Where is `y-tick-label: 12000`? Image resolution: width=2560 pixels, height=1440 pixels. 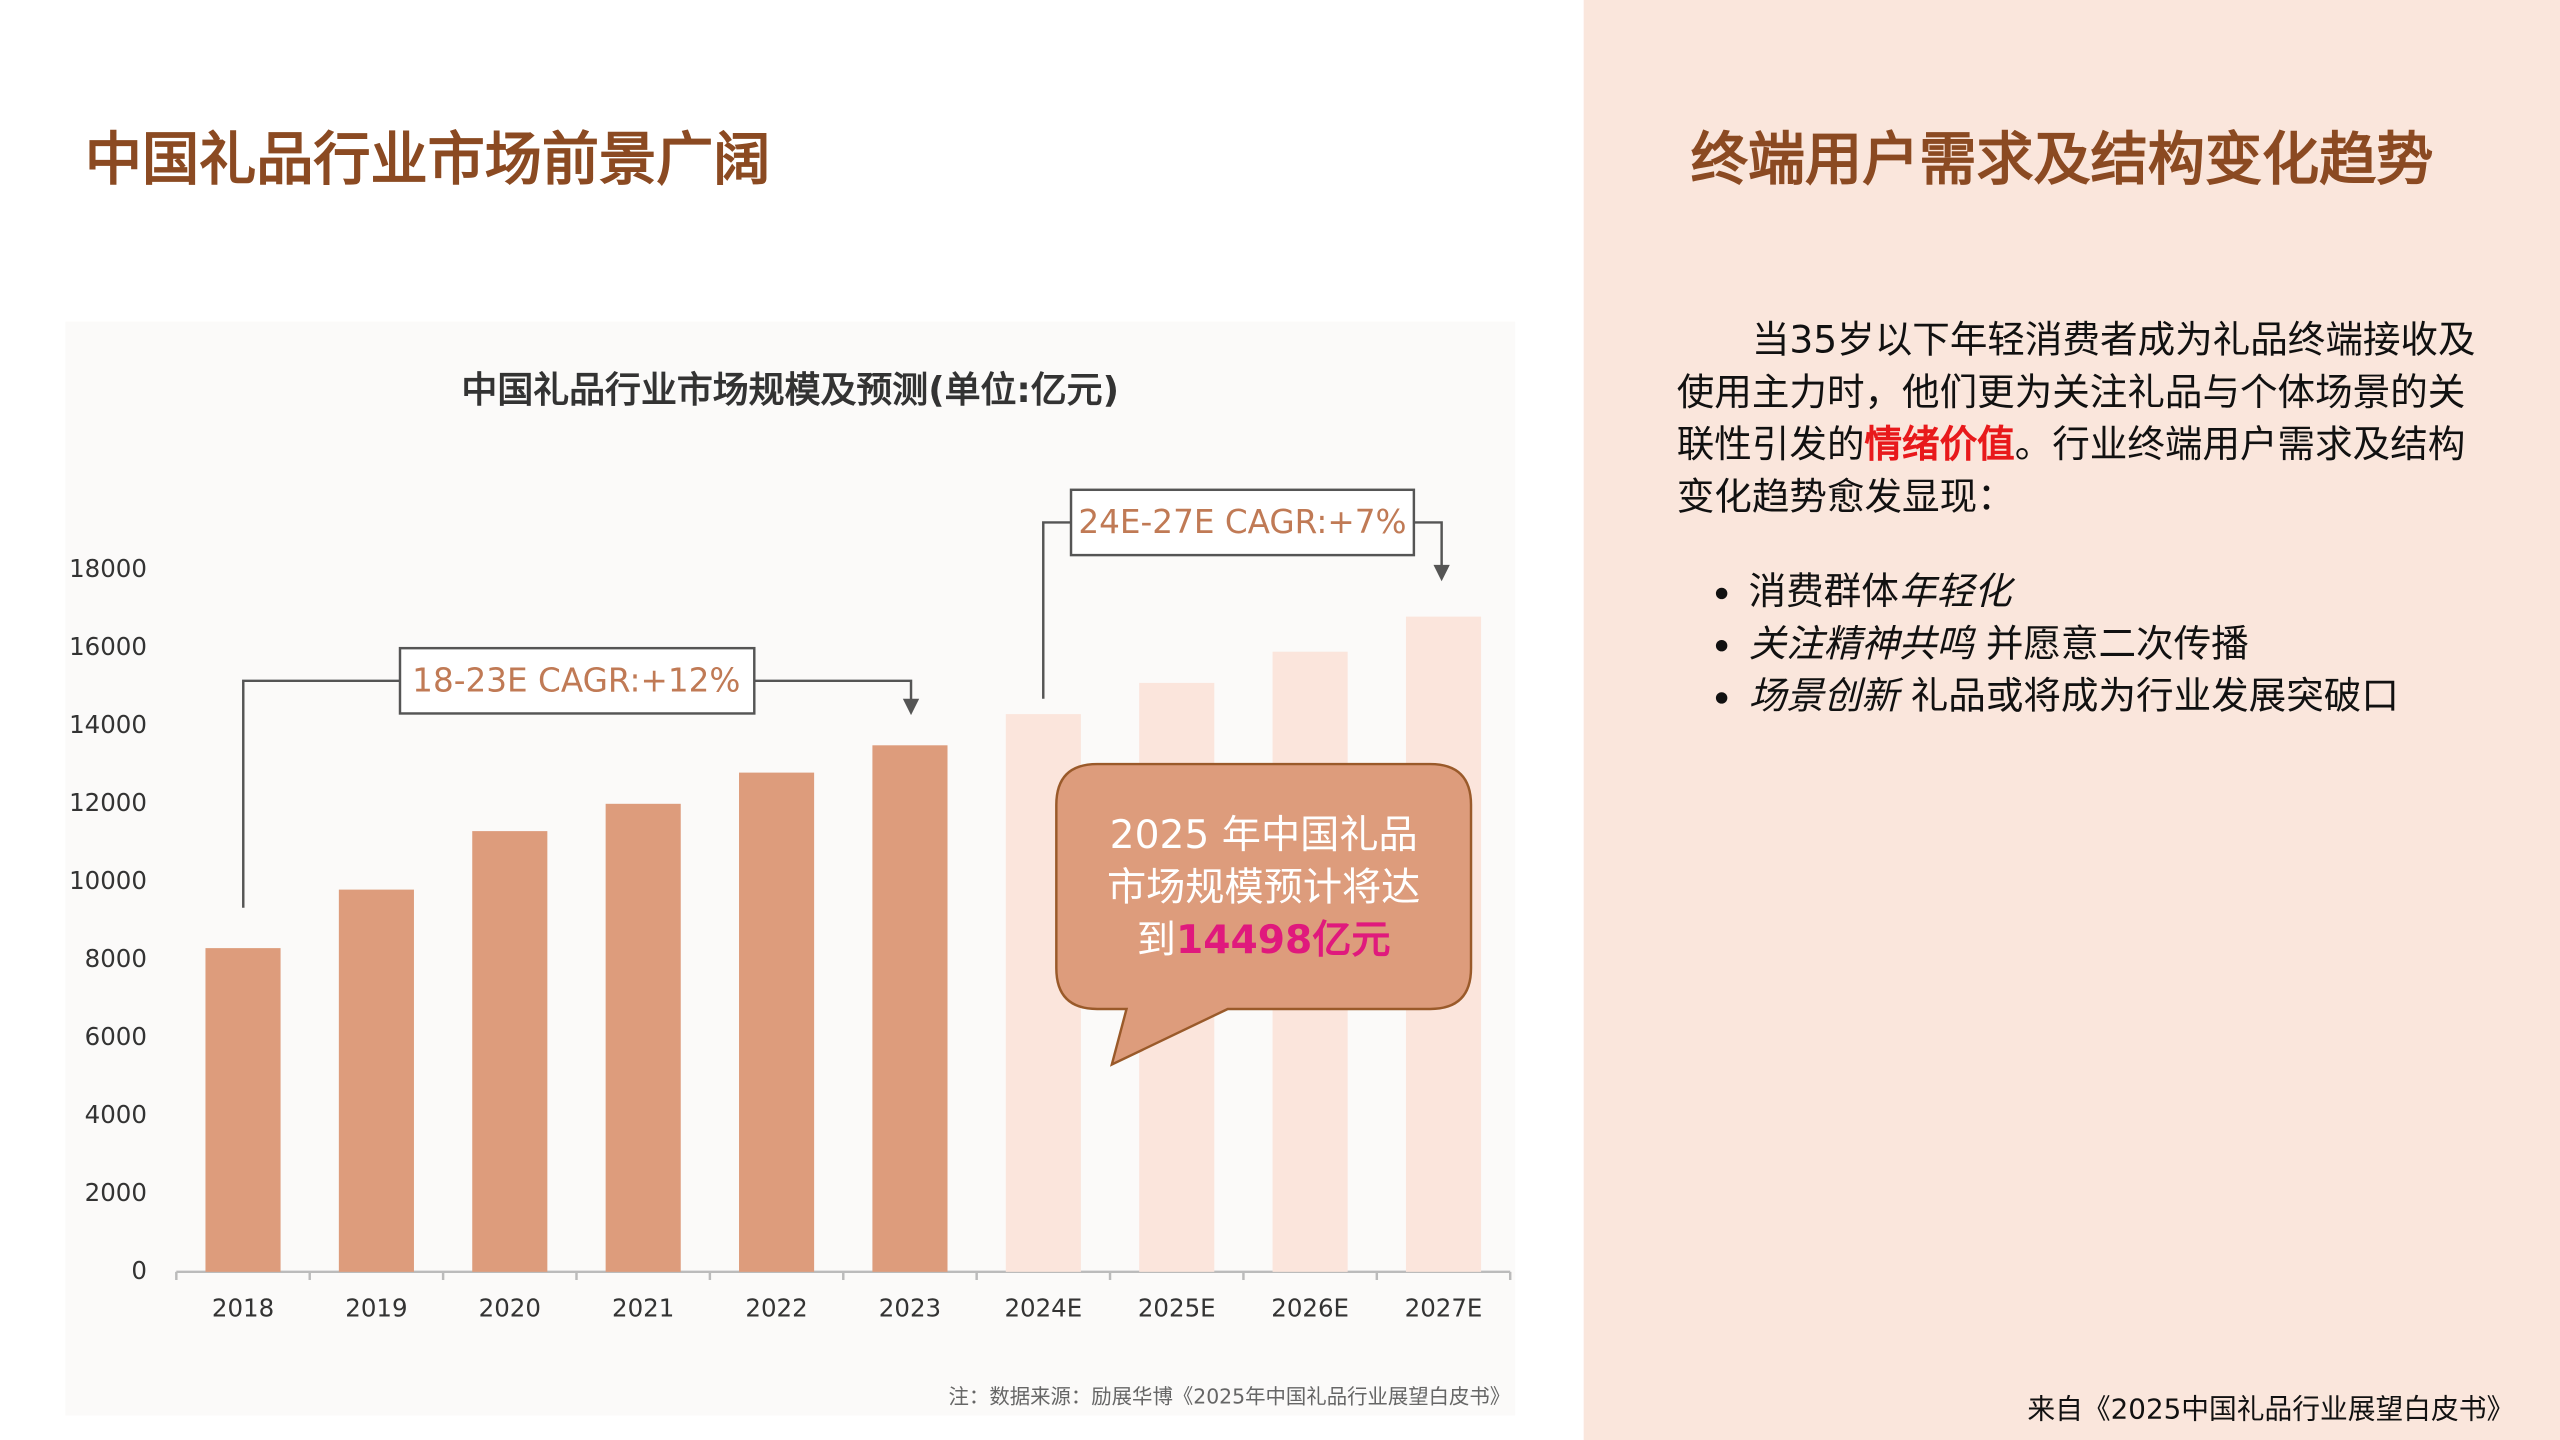
y-tick-label: 12000 is located at coordinates (108, 802).